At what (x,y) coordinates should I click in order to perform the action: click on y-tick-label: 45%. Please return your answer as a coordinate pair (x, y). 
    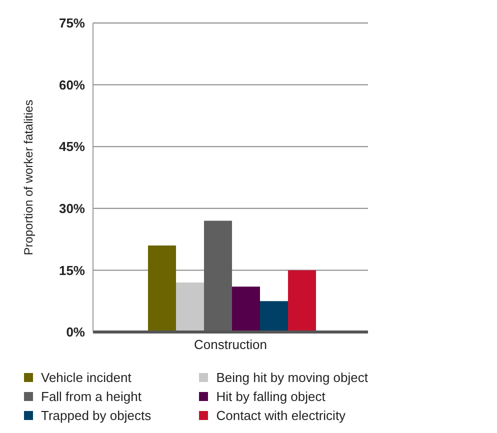
    Looking at the image, I should click on (72, 146).